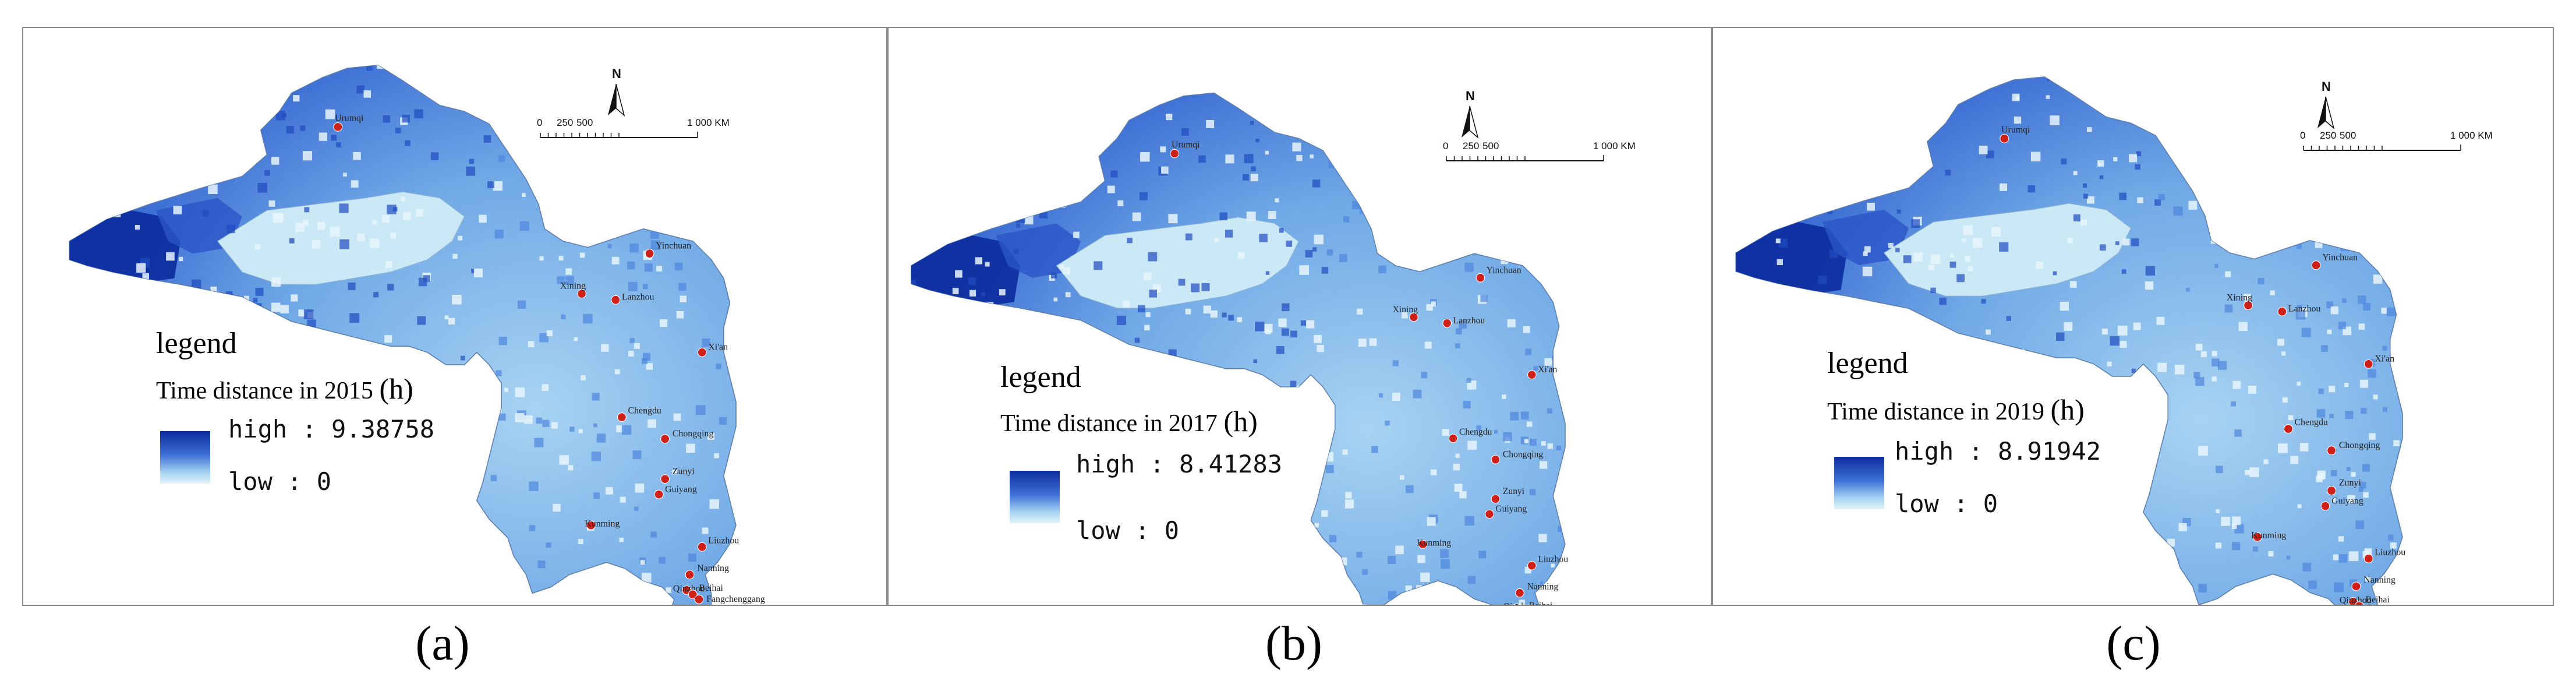  What do you see at coordinates (1109, 423) in the screenshot?
I see `legend-subtitle-text: Time distance in 2017` at bounding box center [1109, 423].